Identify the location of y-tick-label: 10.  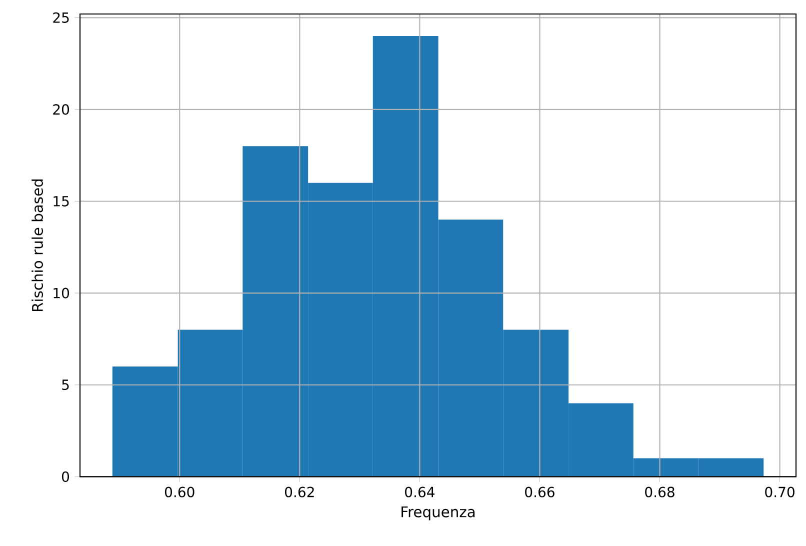
(62, 293).